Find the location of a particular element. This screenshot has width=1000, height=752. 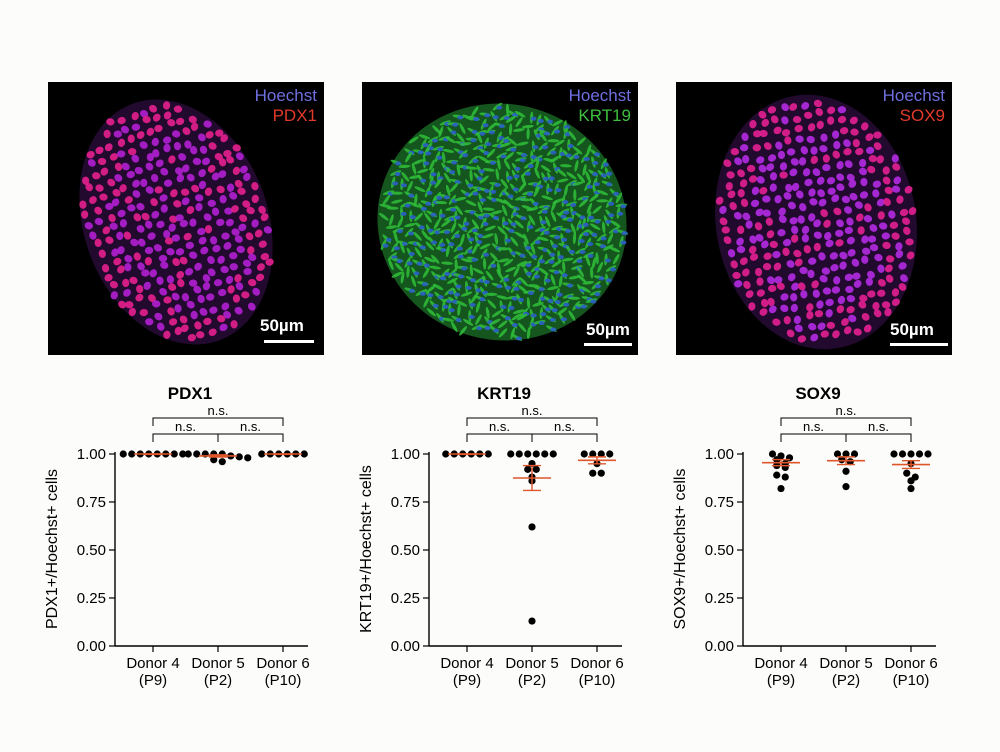

significance-bracket is located at coordinates (218, 421).